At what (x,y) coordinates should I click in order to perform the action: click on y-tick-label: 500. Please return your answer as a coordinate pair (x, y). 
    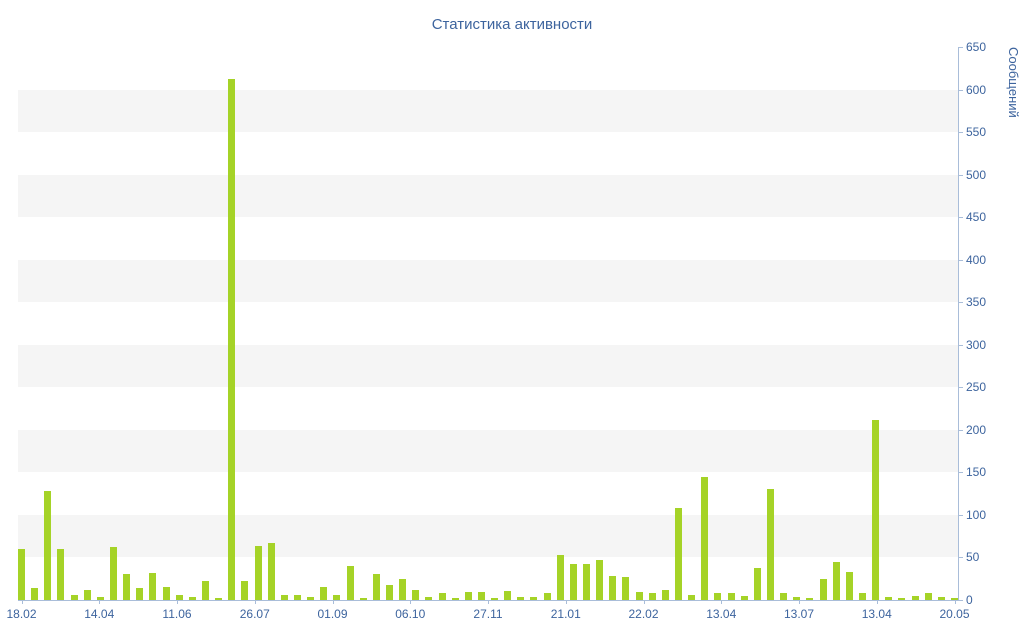
    Looking at the image, I should click on (976, 174).